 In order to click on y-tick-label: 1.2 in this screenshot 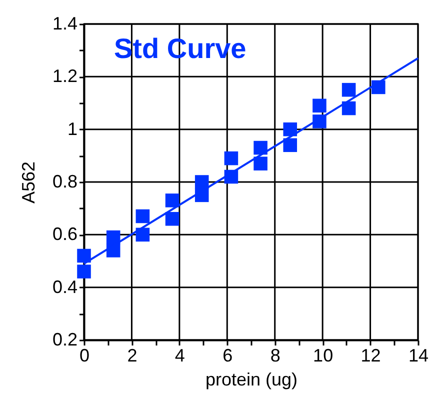, I will do `click(65, 76)`.